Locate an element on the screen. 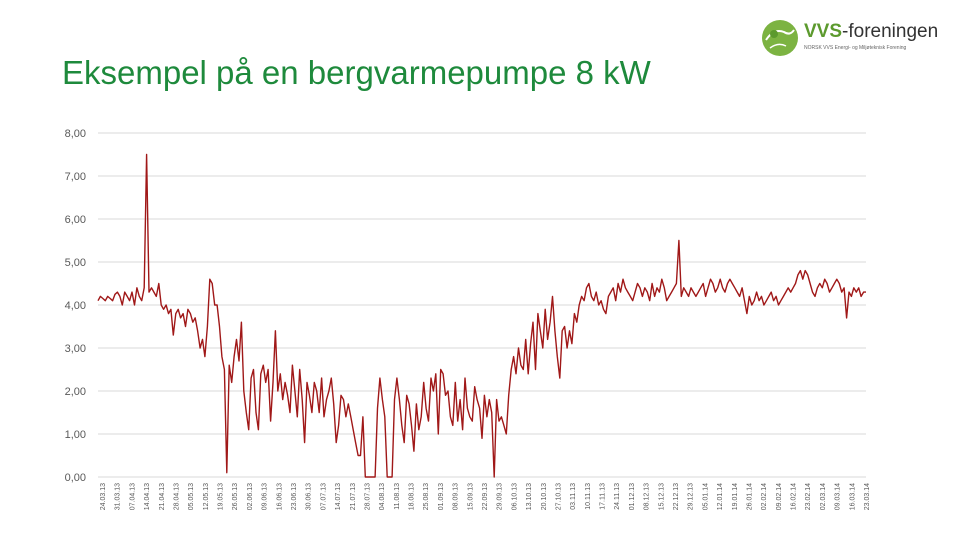 The width and height of the screenshot is (960, 540). x-tick-label: 12.01.14 is located at coordinates (720, 496).